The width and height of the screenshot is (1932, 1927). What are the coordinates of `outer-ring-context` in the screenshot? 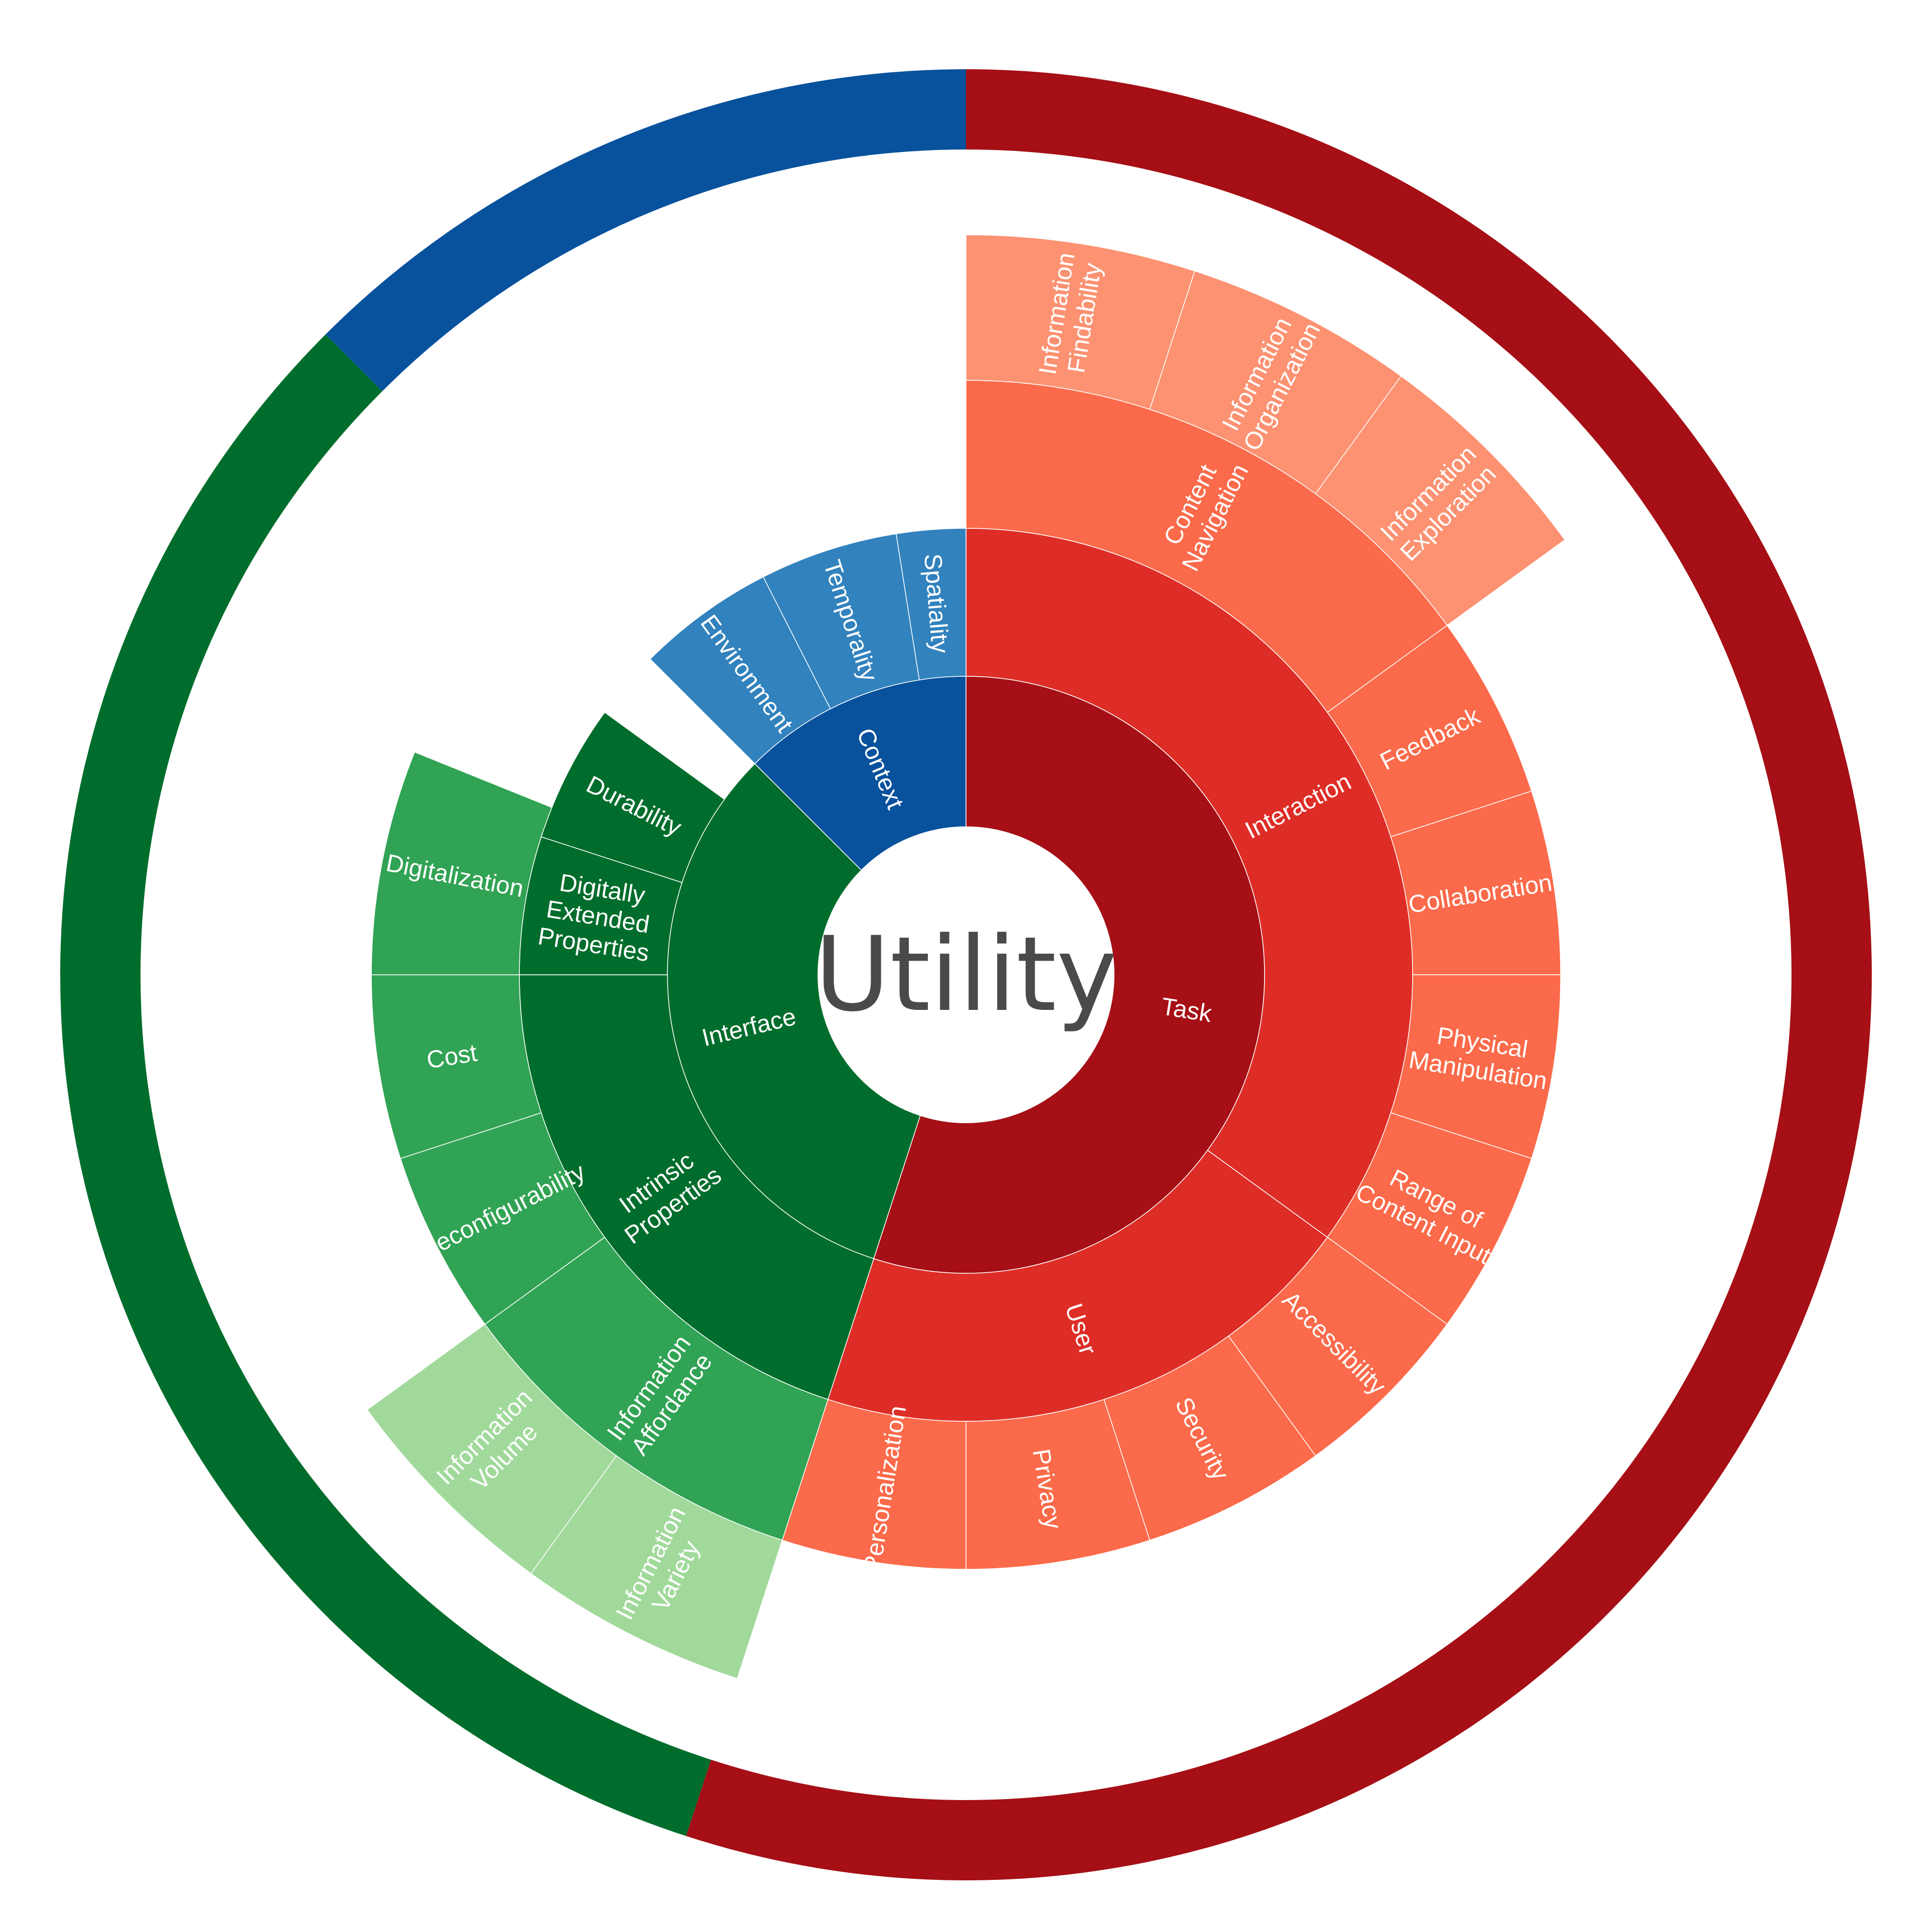 It's located at (645, 230).